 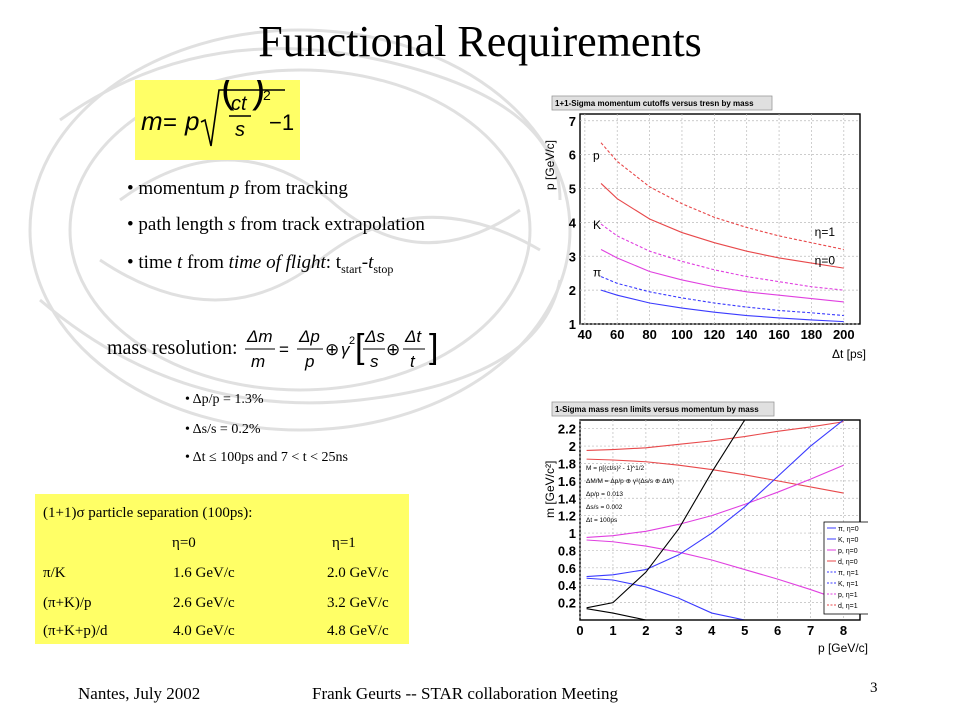 I want to click on plot-frame, so click(x=720, y=520).